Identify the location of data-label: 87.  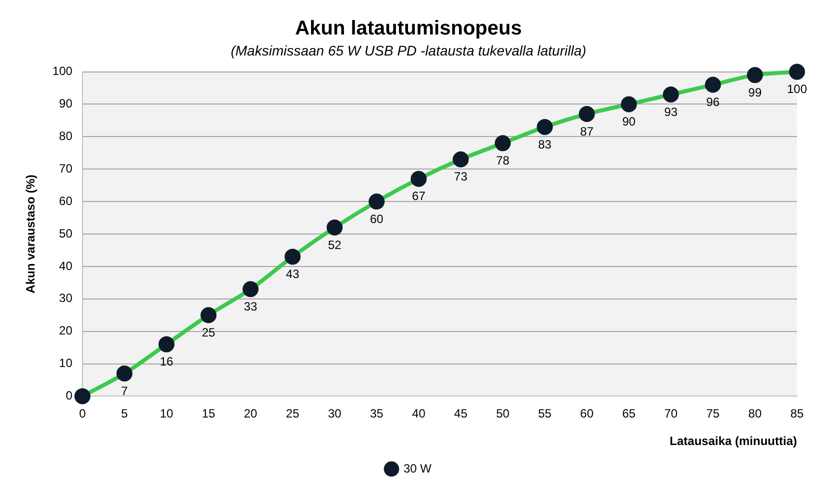
(587, 131).